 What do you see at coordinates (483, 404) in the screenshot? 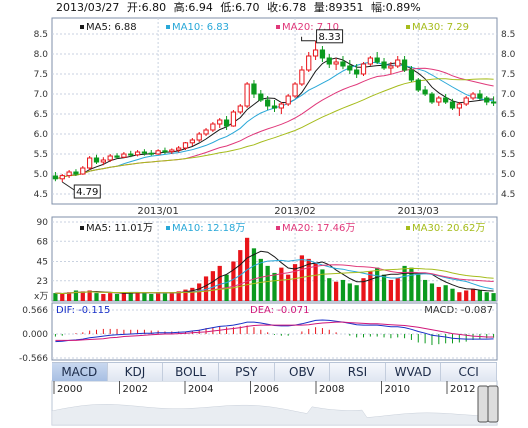
I see `overview-range-handle-left` at bounding box center [483, 404].